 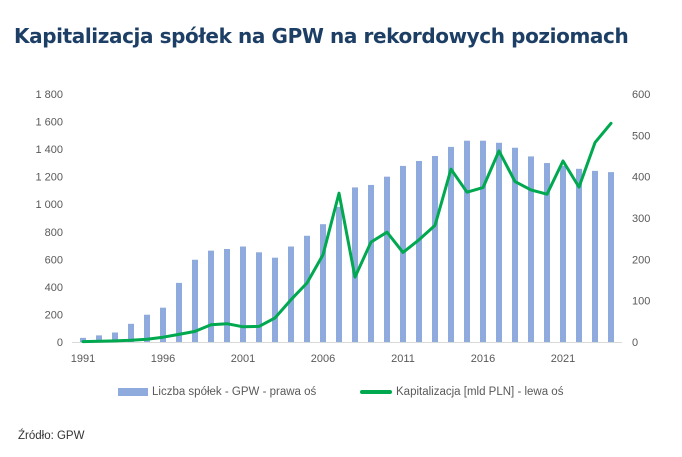 I want to click on legend-item-line: Kapitalizacja [mld PLN] - lewa oś, so click(x=461, y=392).